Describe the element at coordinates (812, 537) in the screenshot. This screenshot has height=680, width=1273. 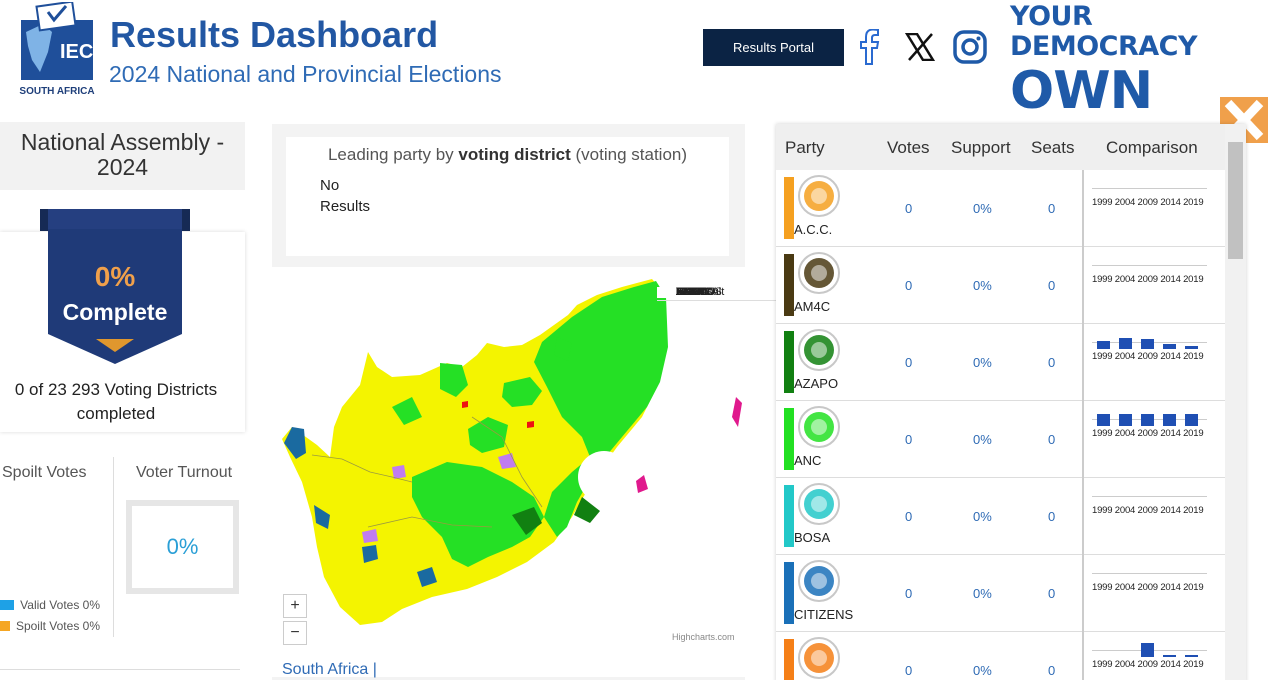
I see `party-name: BOSA` at that location.